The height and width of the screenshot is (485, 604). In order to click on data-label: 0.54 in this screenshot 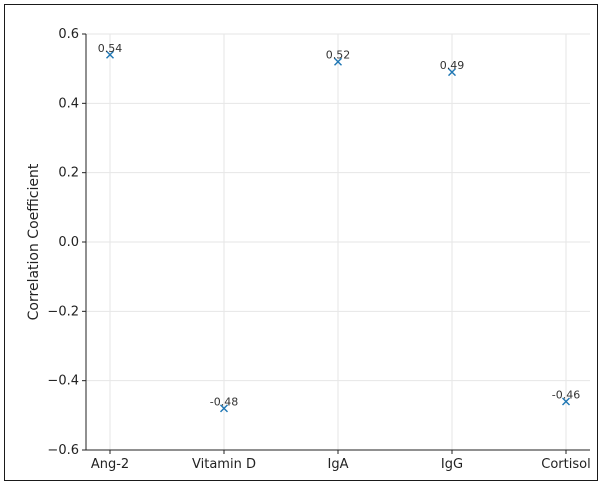, I will do `click(110, 48)`.